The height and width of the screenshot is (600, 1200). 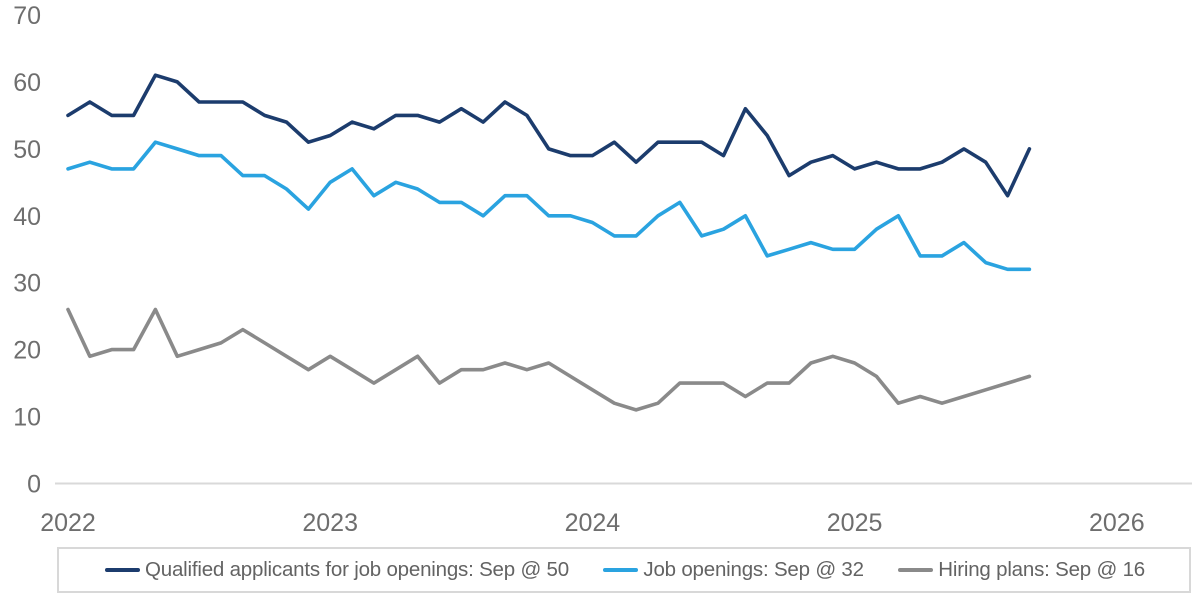 I want to click on y-tick-label-60: 60, so click(x=27, y=83).